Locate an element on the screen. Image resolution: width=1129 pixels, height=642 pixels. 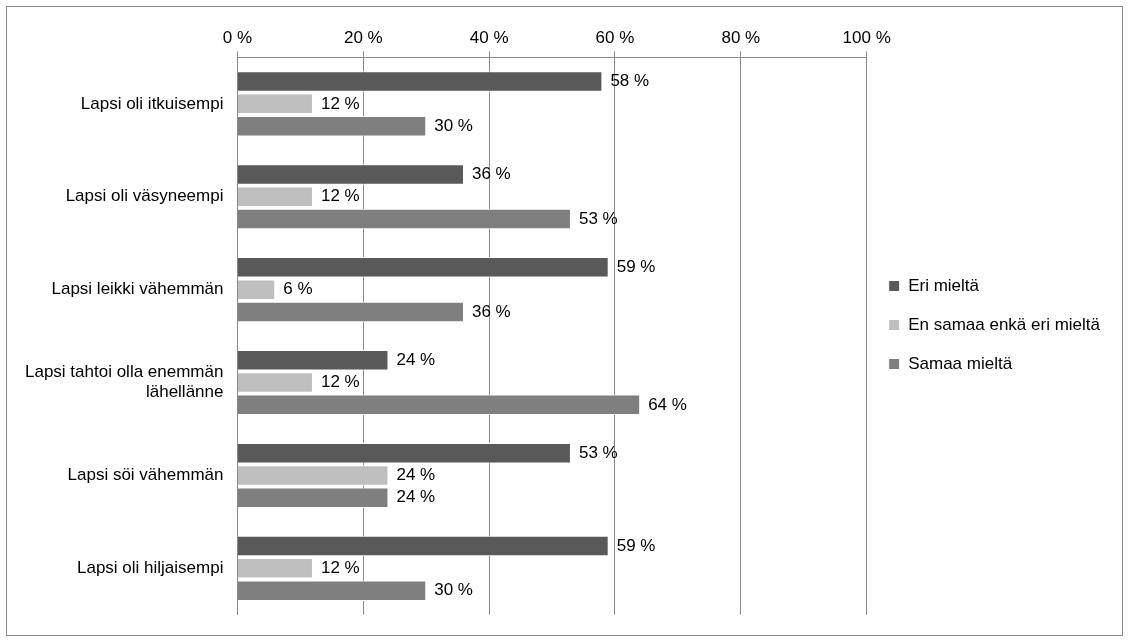
x-tick-label: 60 % is located at coordinates (615, 37).